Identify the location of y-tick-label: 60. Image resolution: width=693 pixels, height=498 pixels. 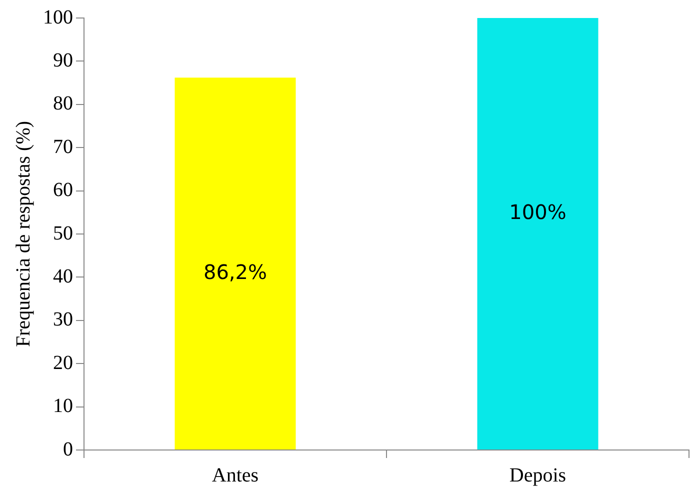
(63, 190).